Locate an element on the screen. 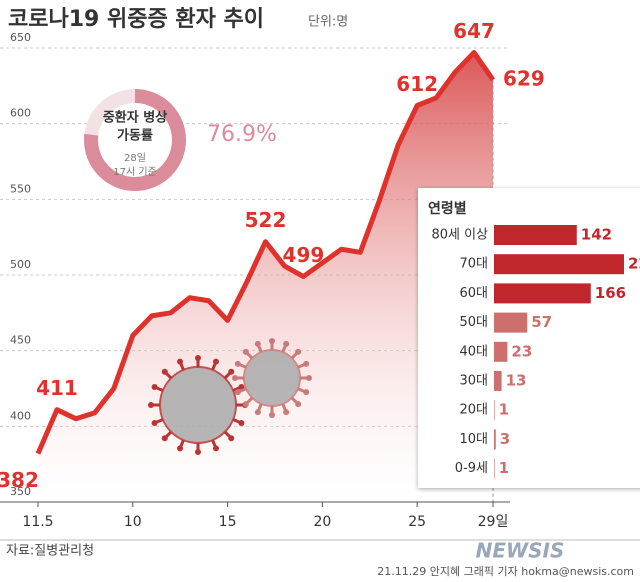  y-tick-label: 450 is located at coordinates (20, 340).